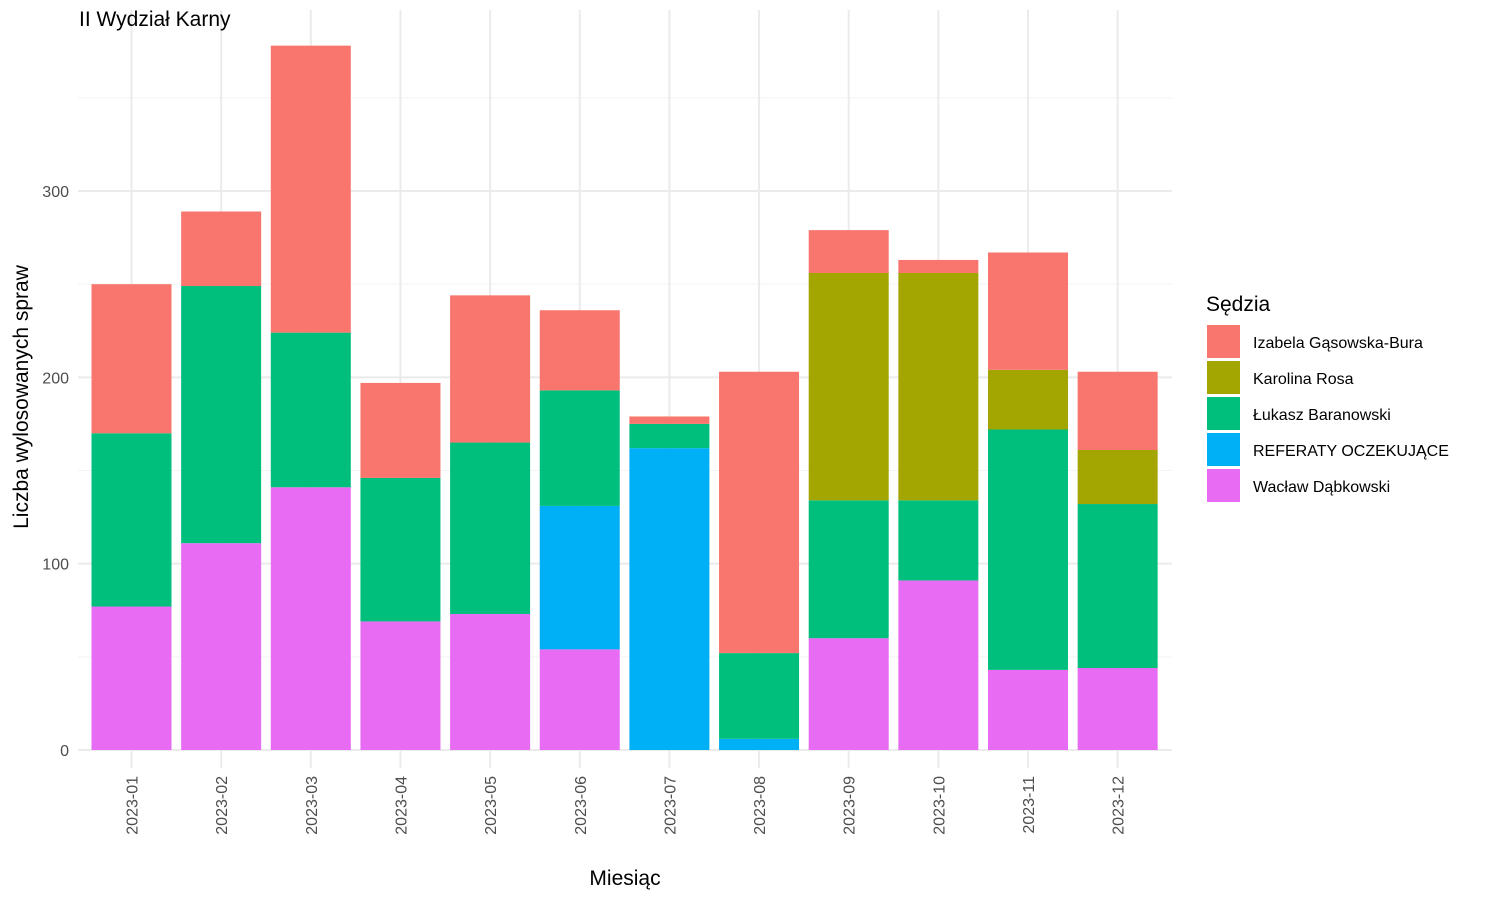 Image resolution: width=1500 pixels, height=900 pixels. What do you see at coordinates (1303, 379) in the screenshot?
I see `legend-label: Karolina Rosa` at bounding box center [1303, 379].